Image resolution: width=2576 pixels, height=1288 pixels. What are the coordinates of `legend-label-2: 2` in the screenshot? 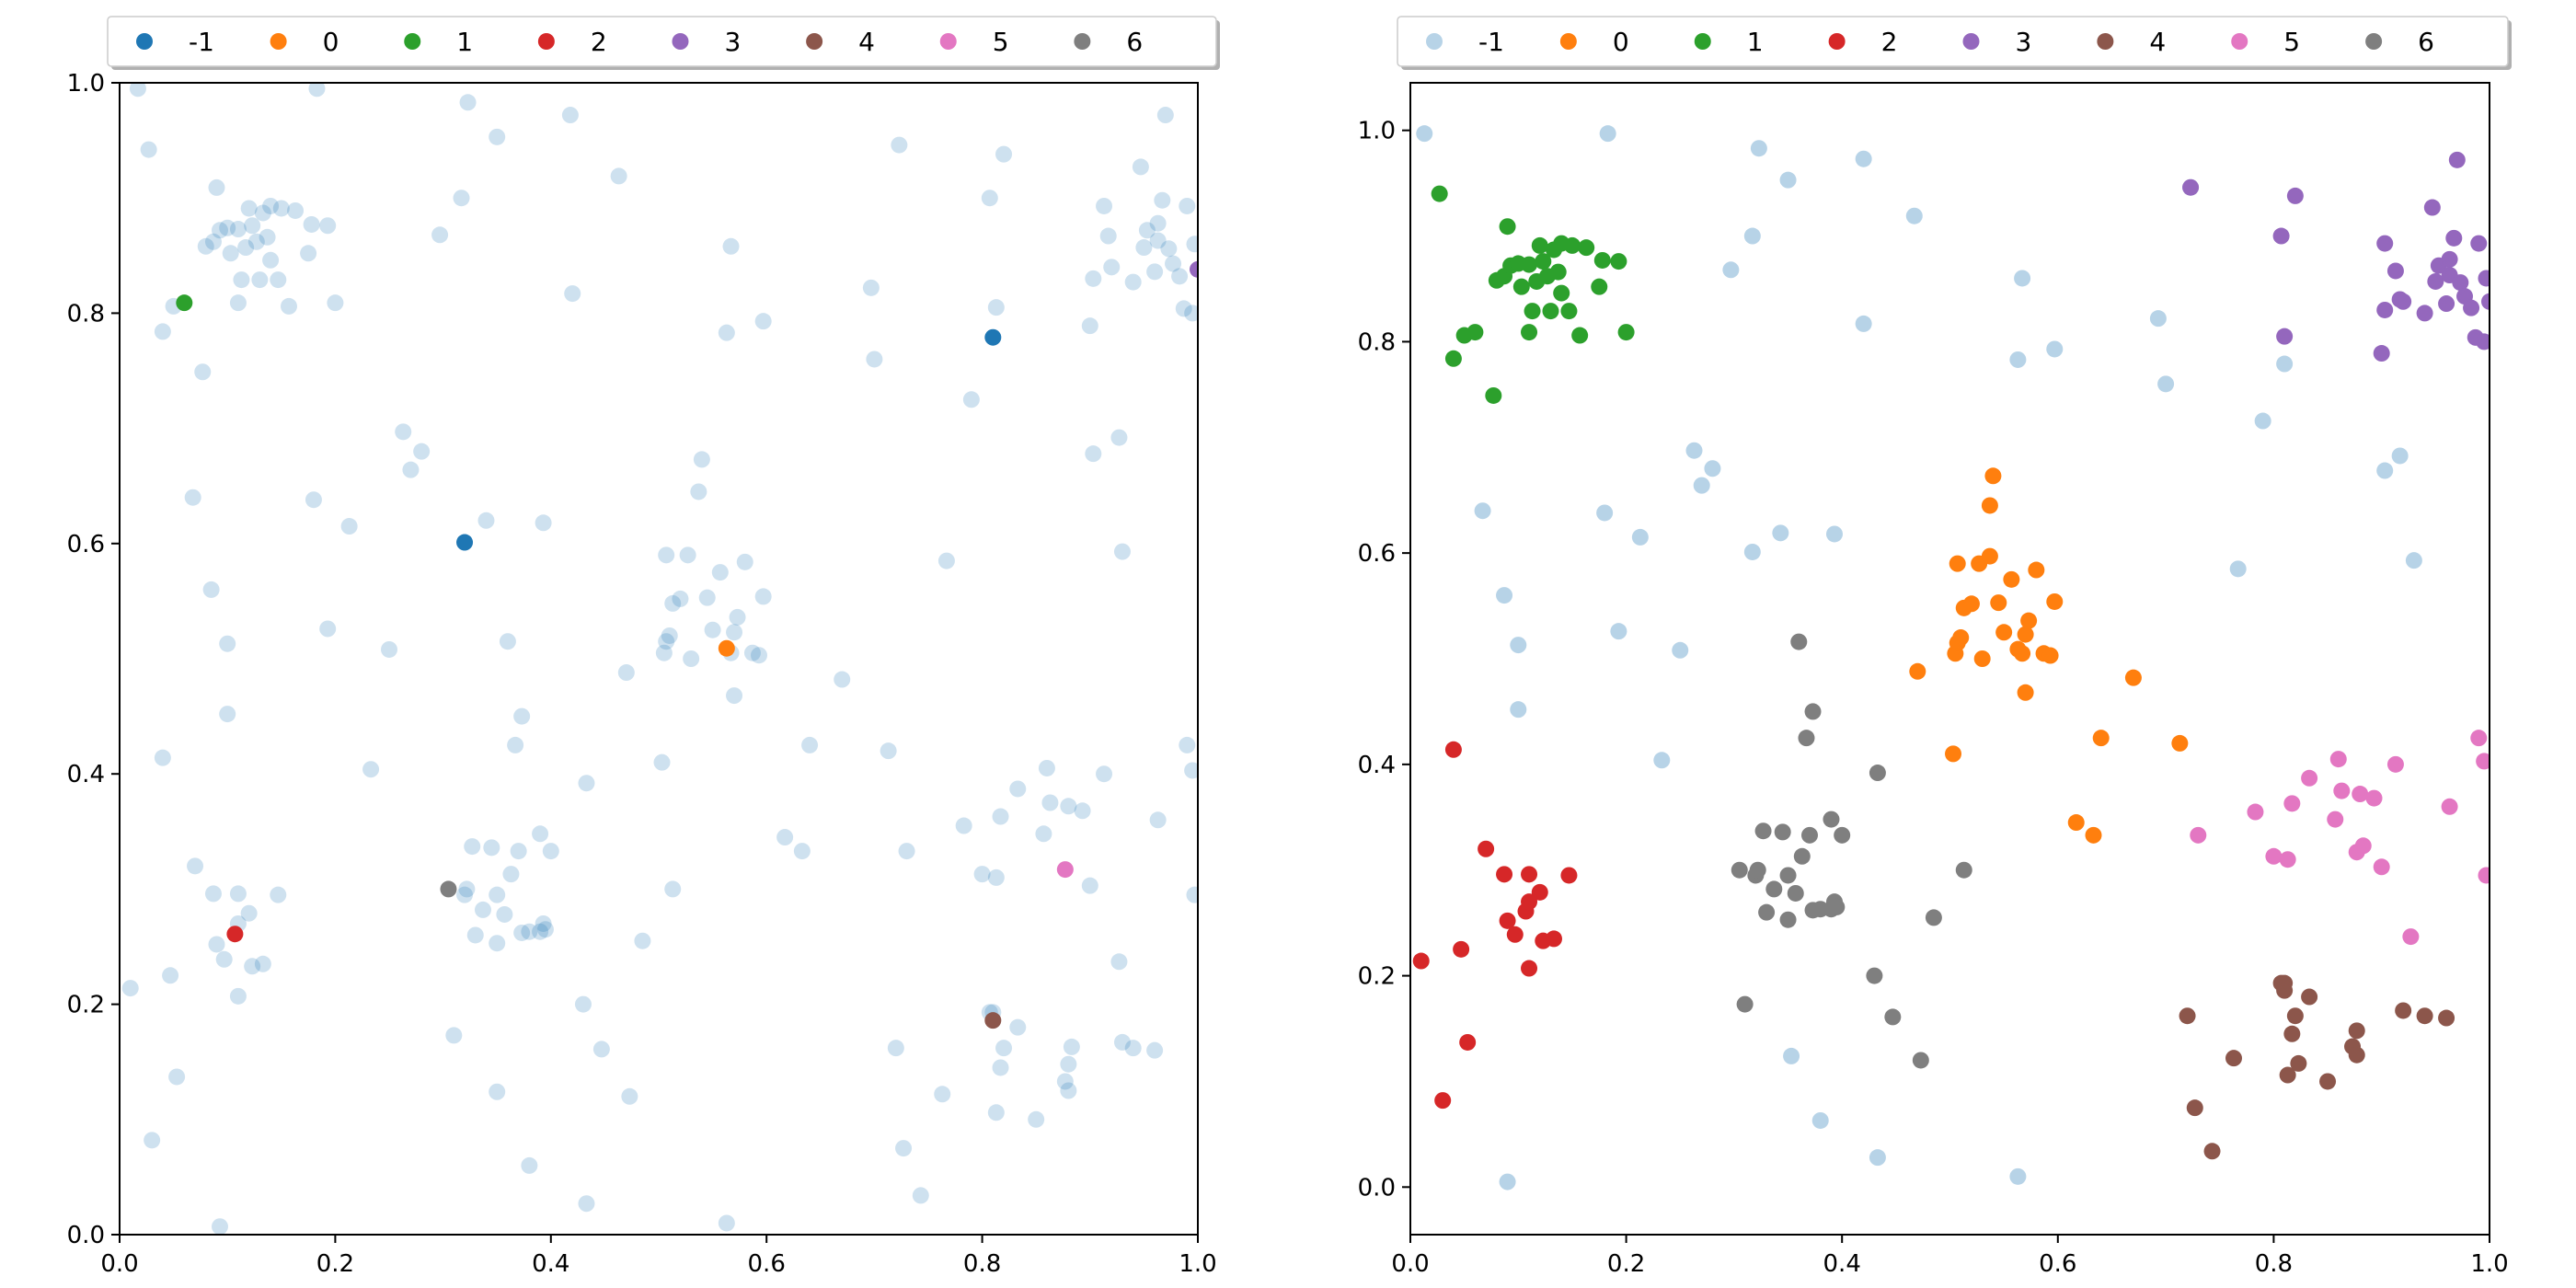 It's located at (1890, 42).